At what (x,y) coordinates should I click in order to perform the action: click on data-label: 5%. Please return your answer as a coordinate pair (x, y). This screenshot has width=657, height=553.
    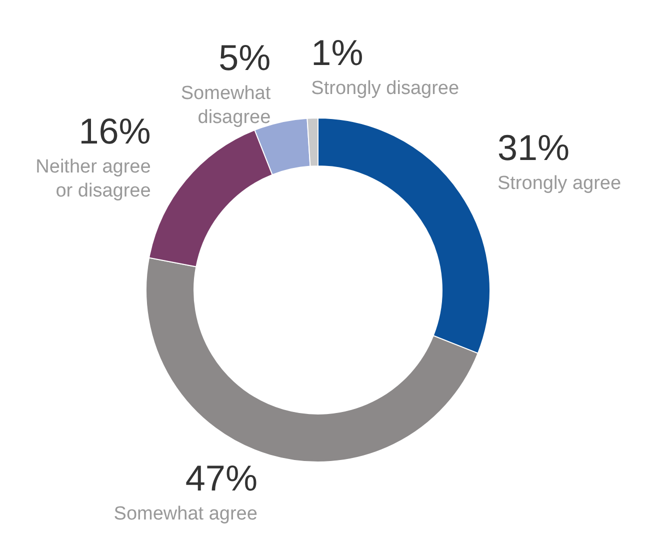
    Looking at the image, I should click on (244, 57).